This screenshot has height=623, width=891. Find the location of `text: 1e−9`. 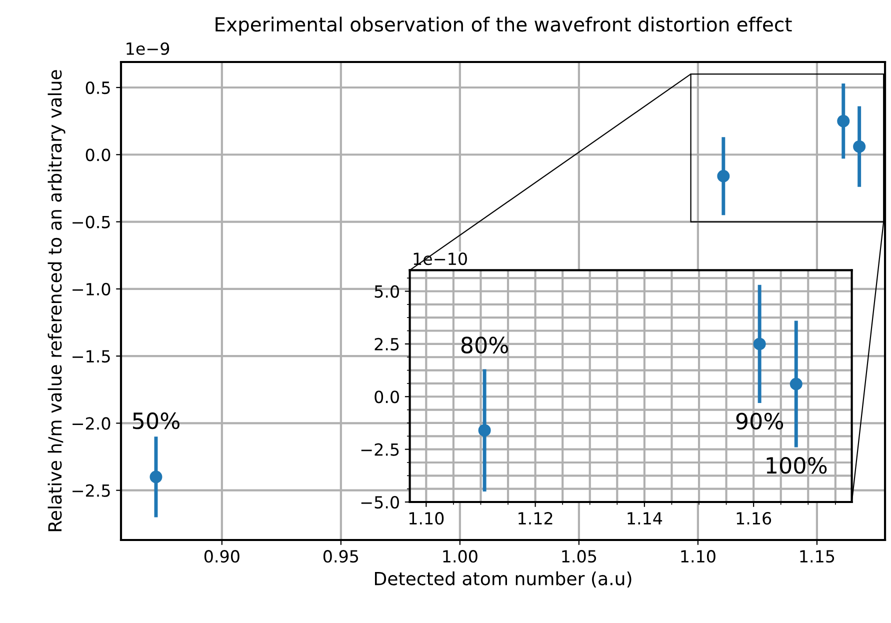

text: 1e−9 is located at coordinates (148, 48).